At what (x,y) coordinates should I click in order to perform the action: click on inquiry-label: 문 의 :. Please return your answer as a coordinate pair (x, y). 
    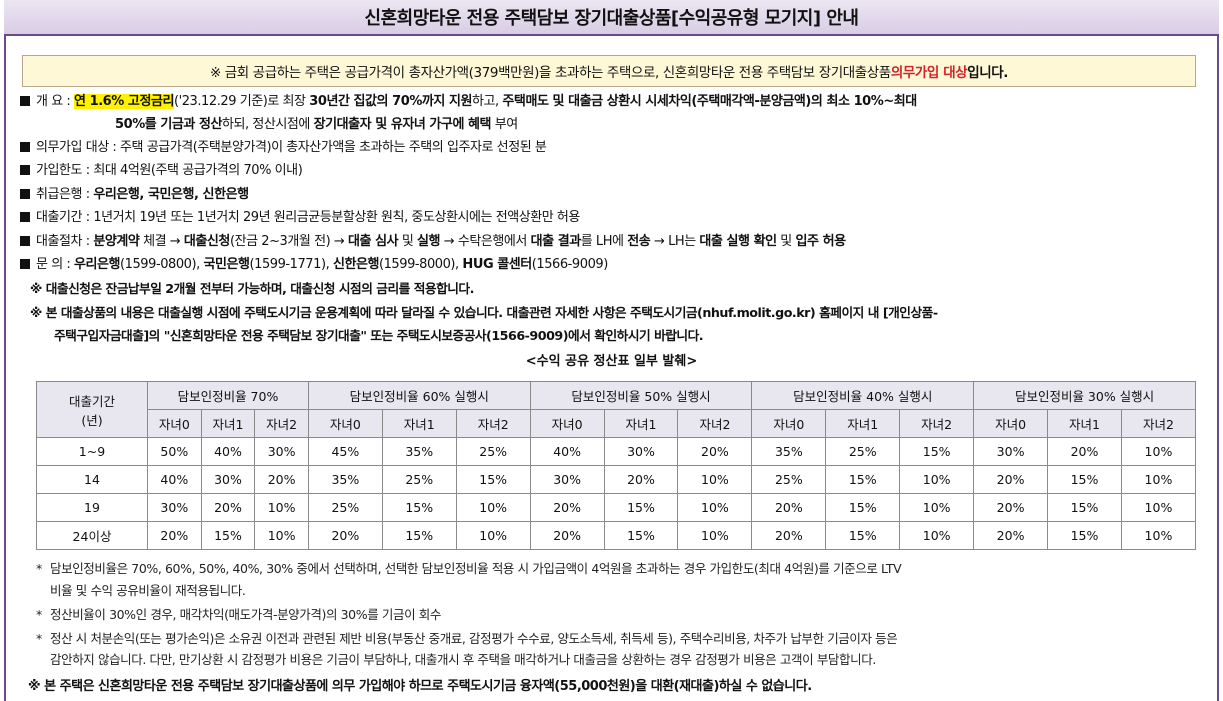
    Looking at the image, I should click on (55, 264).